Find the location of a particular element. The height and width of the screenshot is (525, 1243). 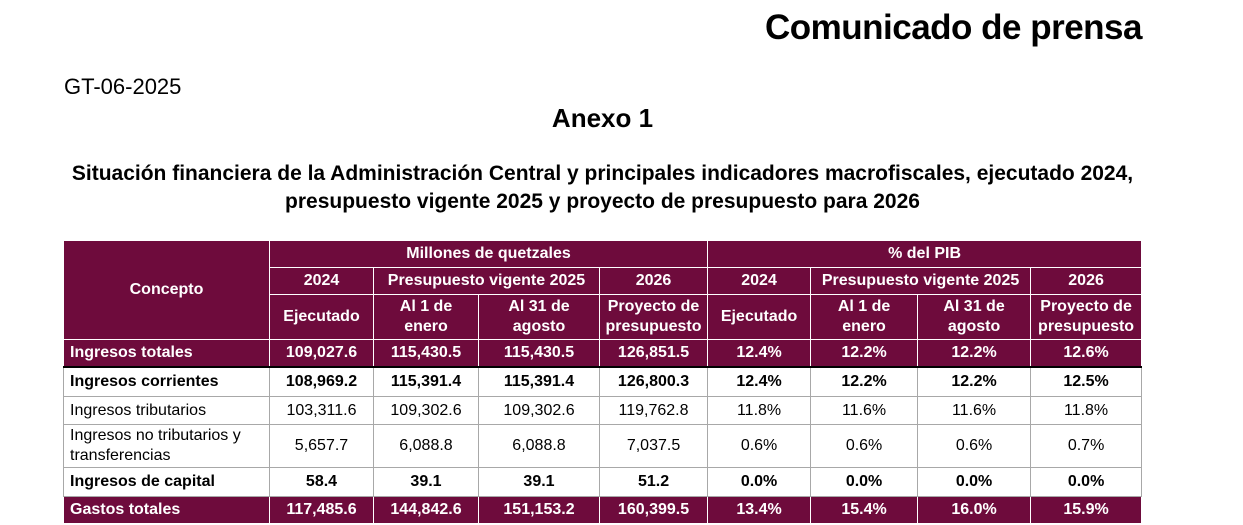

cell-value: 13.4% is located at coordinates (759, 510).